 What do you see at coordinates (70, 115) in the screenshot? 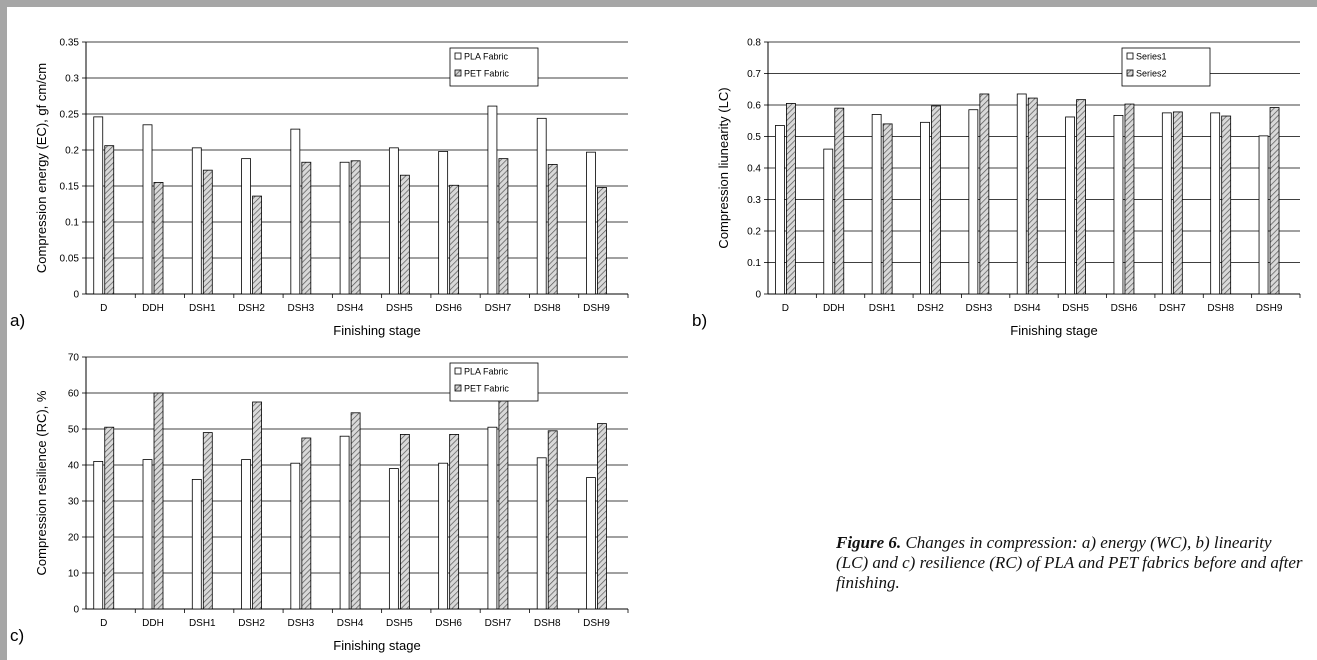
I see `y-tick-label: 0.25` at bounding box center [70, 115].